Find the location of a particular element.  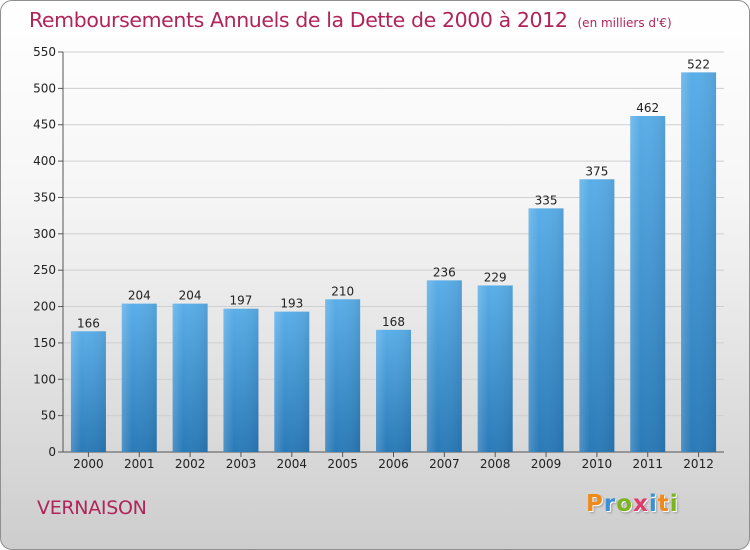

chart-subtitle: (en milliers d'€) is located at coordinates (624, 23).